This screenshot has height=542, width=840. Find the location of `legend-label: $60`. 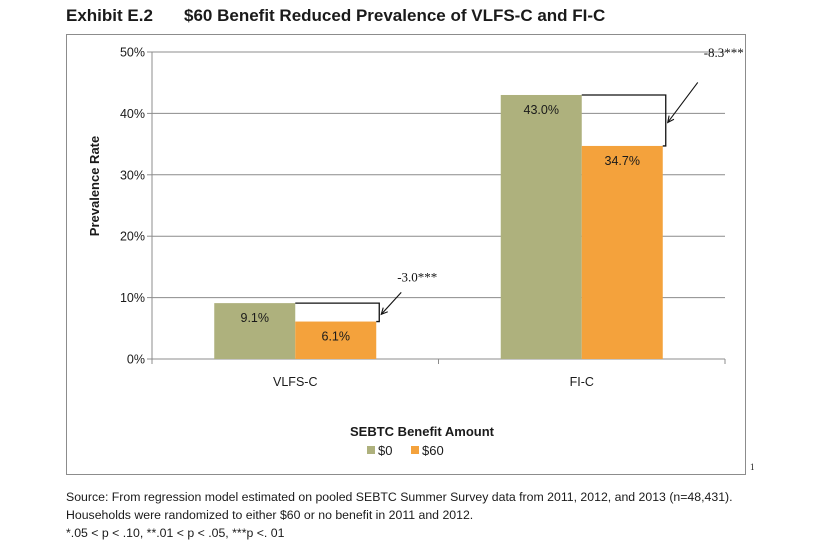

legend-label: $60 is located at coordinates (433, 450).